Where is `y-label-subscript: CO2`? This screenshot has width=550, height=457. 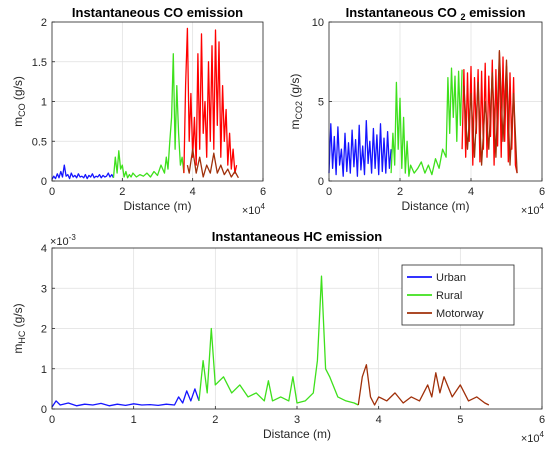 y-label-subscript: CO2 is located at coordinates (299, 110).